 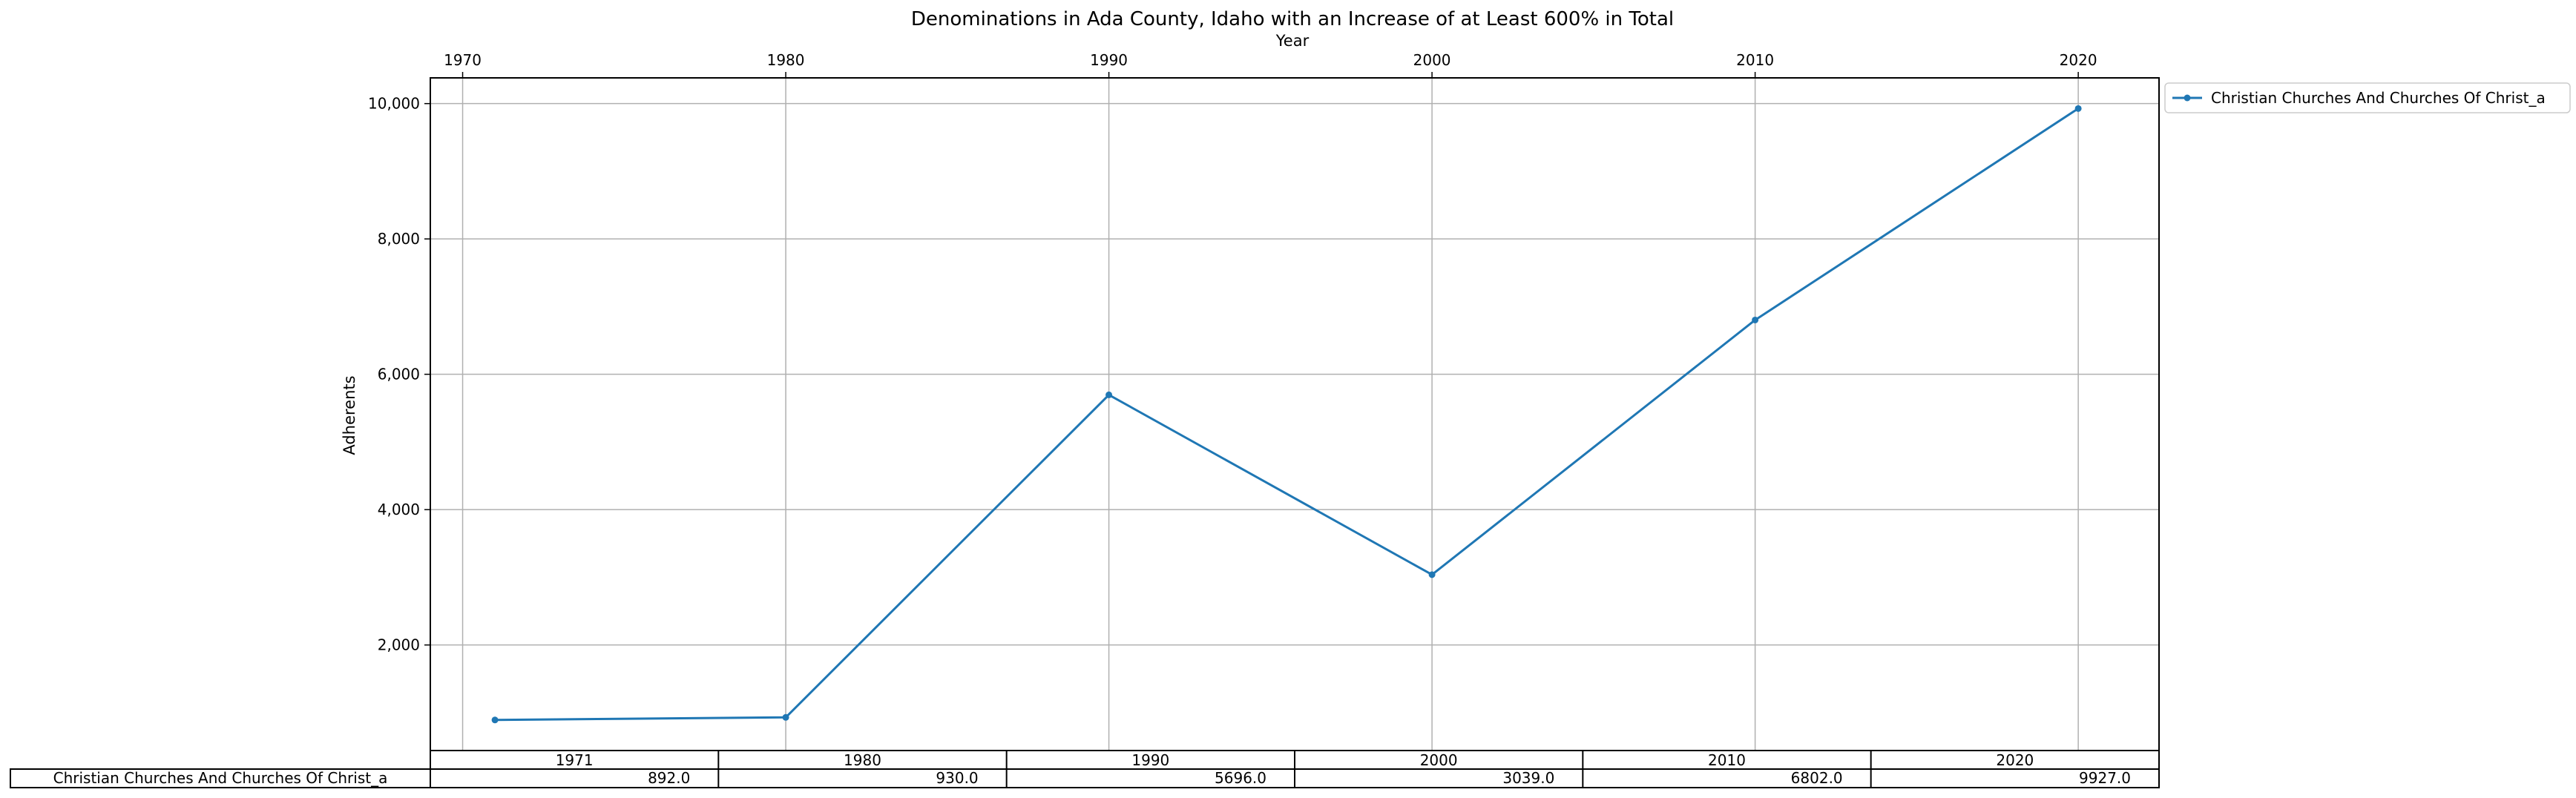 What do you see at coordinates (349, 415) in the screenshot?
I see `y-axis-label: Adherents` at bounding box center [349, 415].